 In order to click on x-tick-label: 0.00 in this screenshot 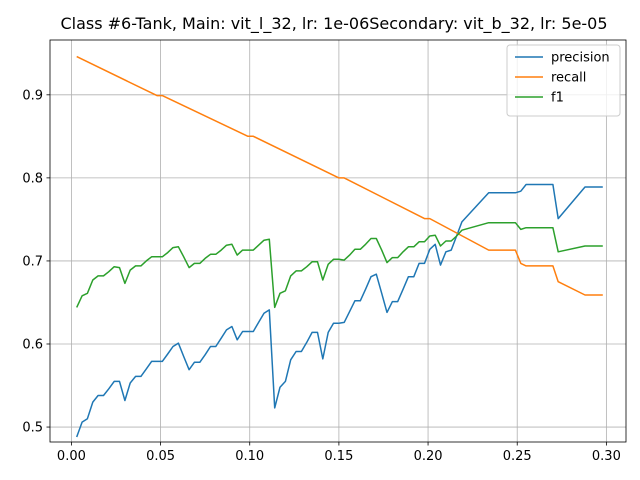, I will do `click(71, 456)`.